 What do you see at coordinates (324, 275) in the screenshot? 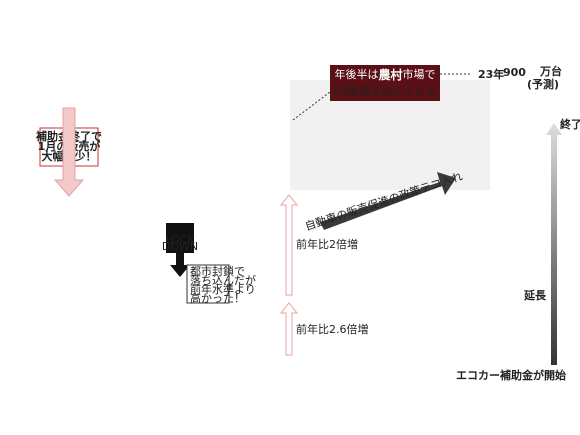
I see `growth-arrows: 前年比2倍増 前年比2.6倍増` at bounding box center [324, 275].